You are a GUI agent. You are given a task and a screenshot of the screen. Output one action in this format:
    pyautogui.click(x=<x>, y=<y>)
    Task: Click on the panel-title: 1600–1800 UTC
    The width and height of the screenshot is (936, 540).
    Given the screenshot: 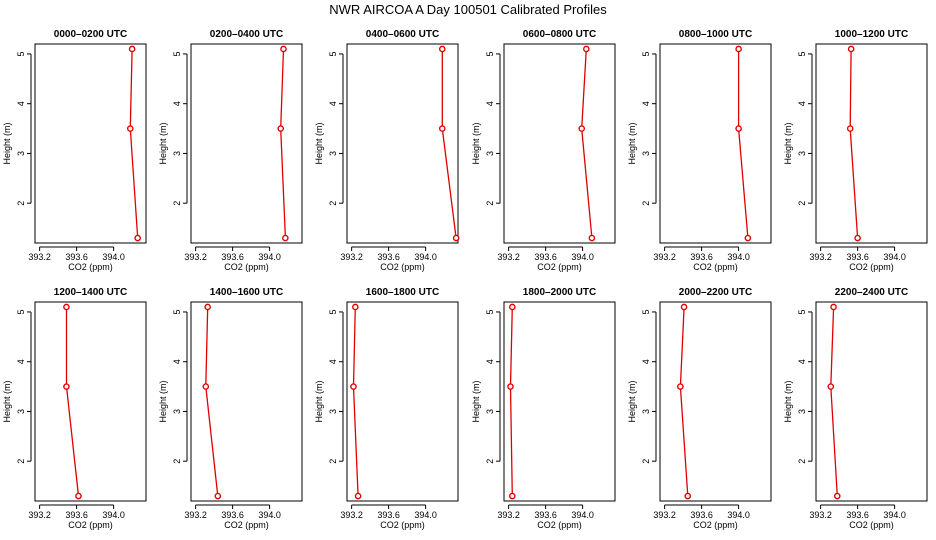 What is the action you would take?
    pyautogui.click(x=402, y=292)
    